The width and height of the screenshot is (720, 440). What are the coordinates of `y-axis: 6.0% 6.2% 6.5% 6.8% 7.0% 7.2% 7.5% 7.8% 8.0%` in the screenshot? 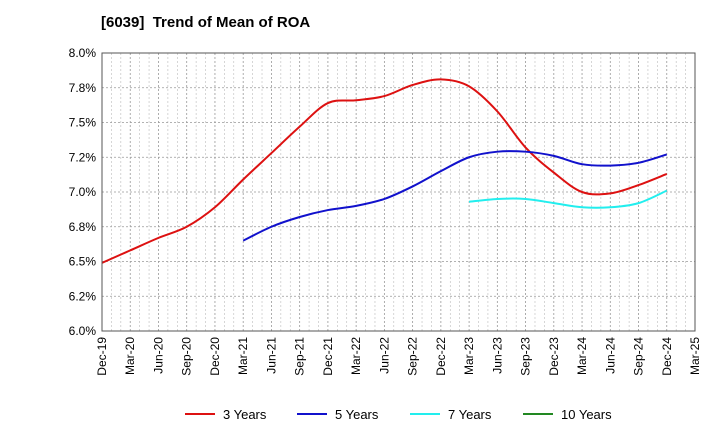 It's located at (83, 192).